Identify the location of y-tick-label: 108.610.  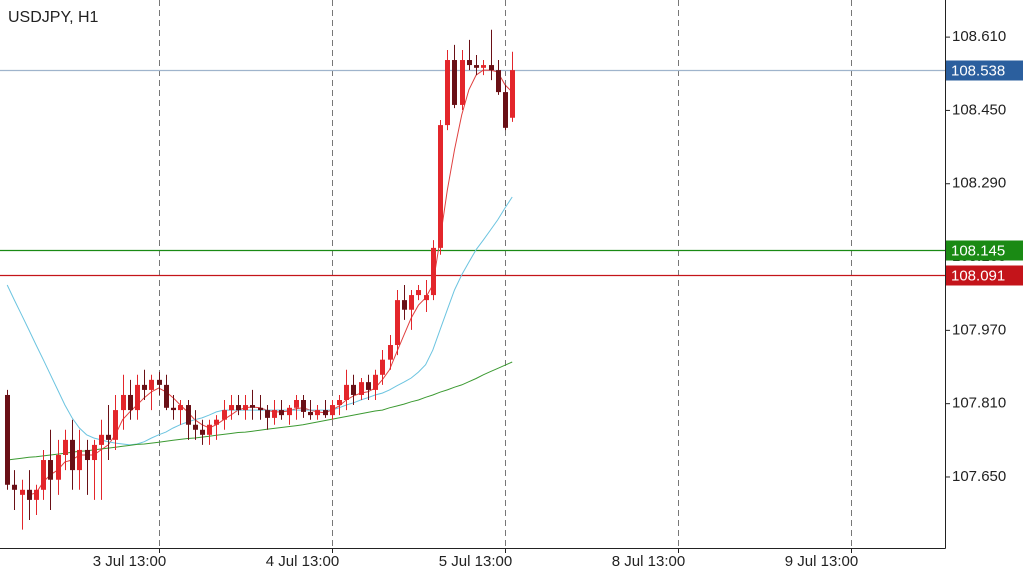
(979, 36).